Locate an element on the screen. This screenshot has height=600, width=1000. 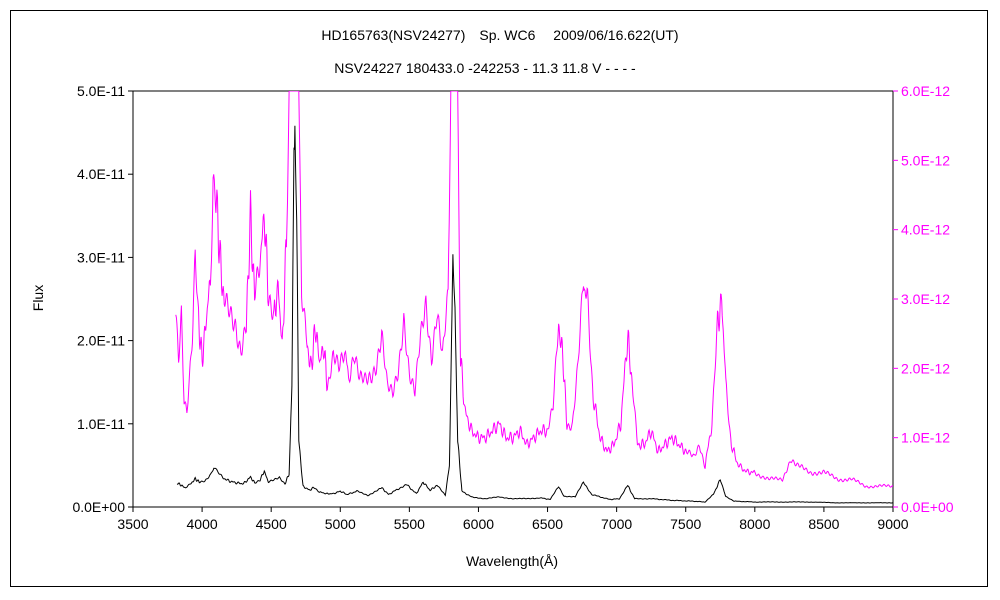
x-tick-label-4: 5500 is located at coordinates (409, 524).